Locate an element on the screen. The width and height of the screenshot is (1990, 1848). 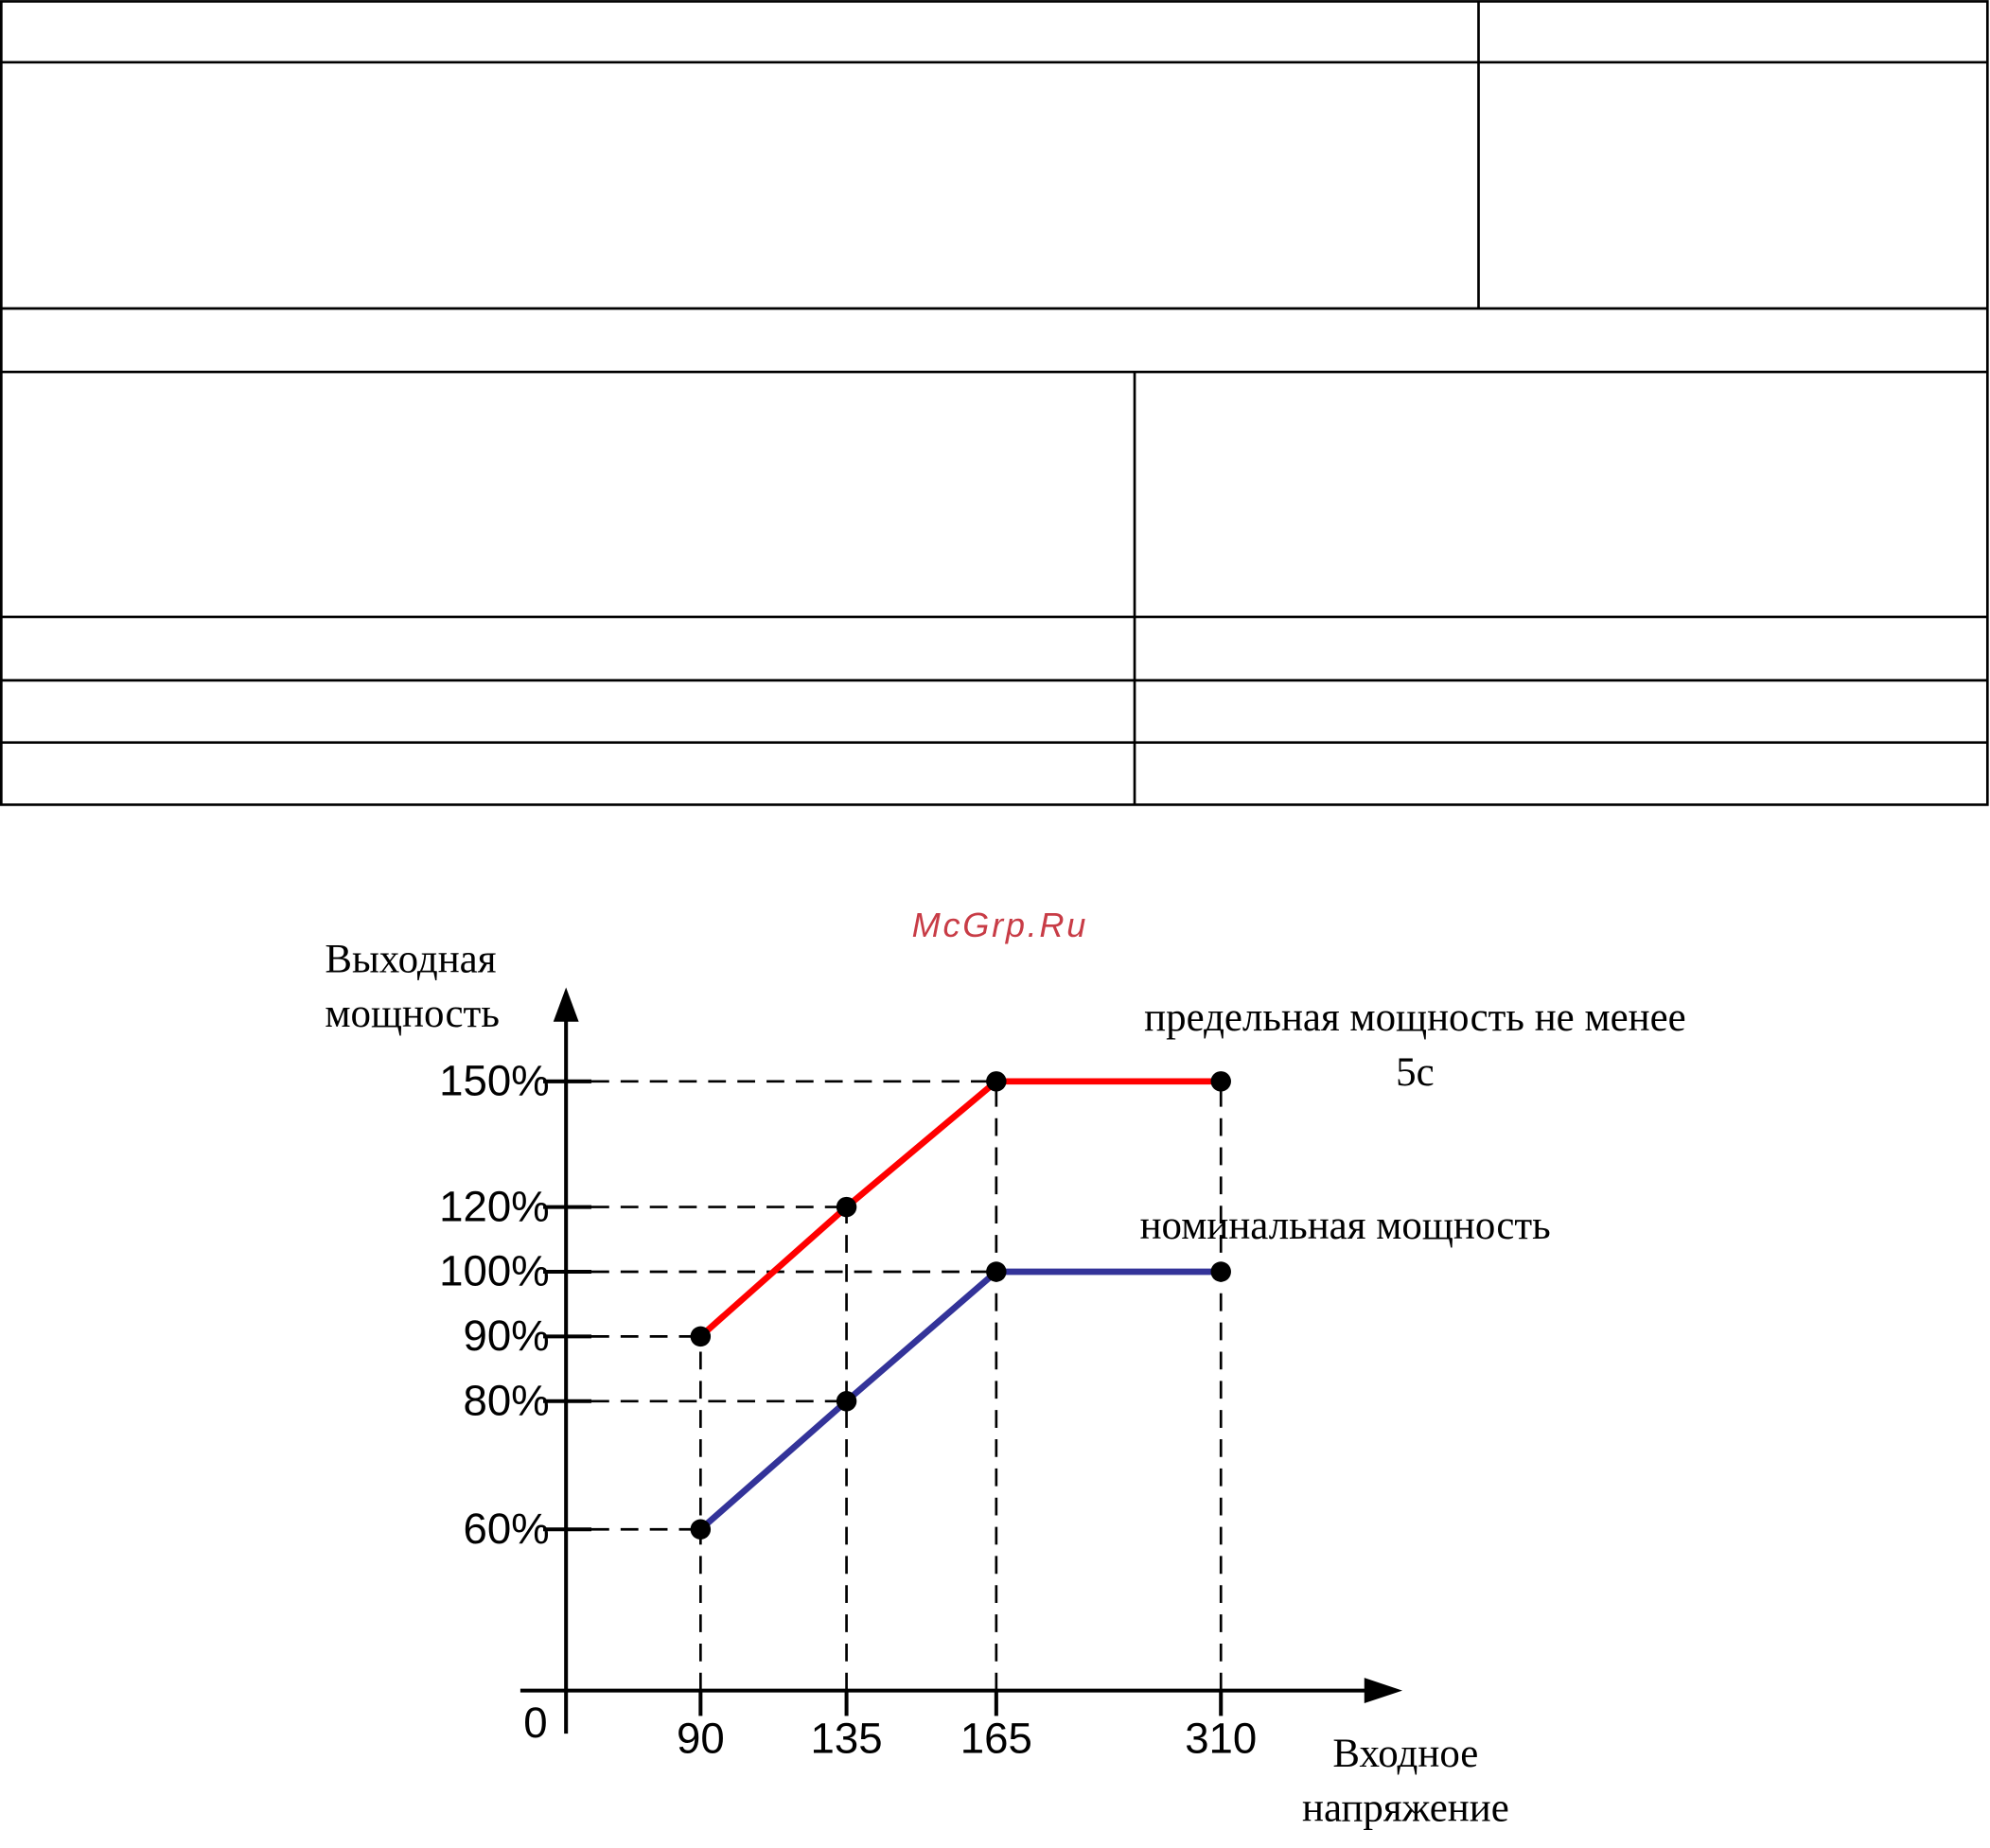
series-label-box: номинальная мощность is located at coordinates (1345, 1225).